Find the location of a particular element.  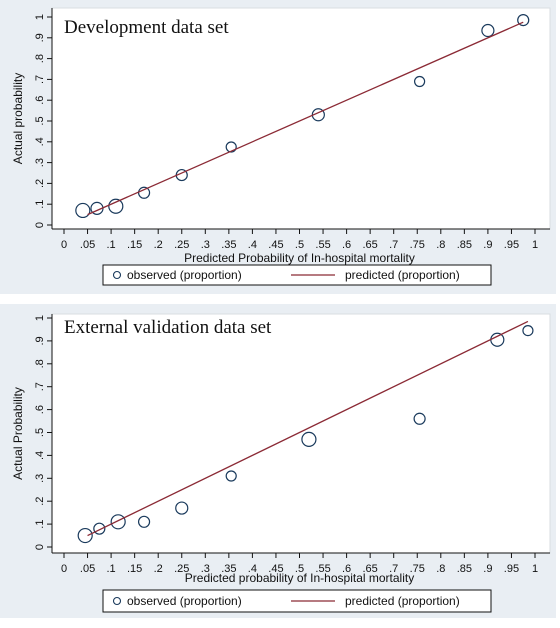

chart-title: Development data set is located at coordinates (146, 27).